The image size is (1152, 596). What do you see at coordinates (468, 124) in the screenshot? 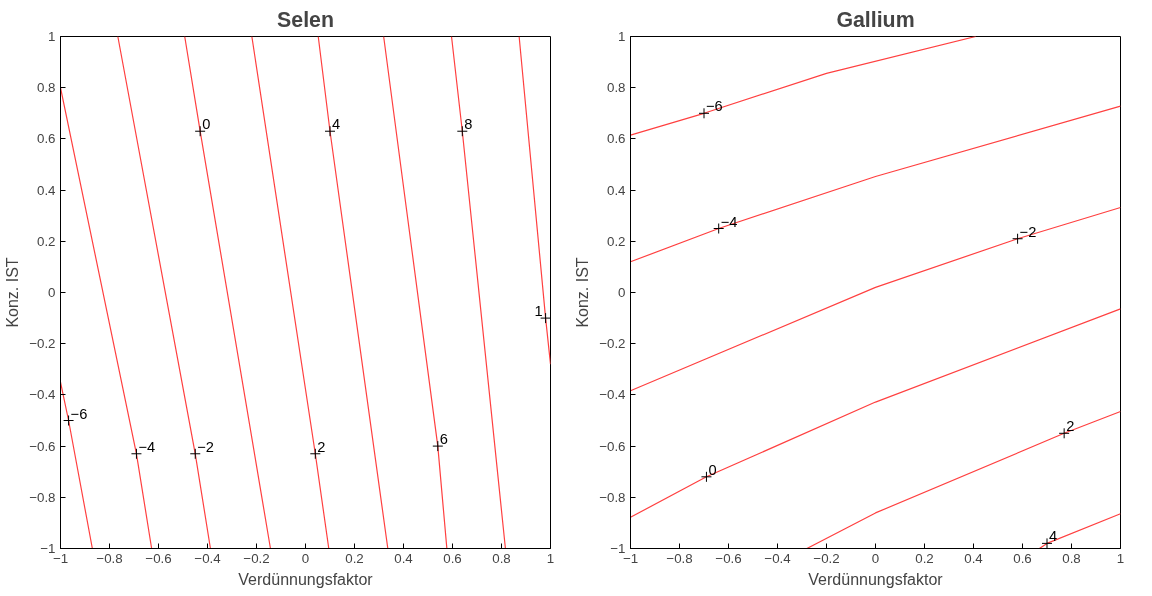
I see `annotation: 8` at bounding box center [468, 124].